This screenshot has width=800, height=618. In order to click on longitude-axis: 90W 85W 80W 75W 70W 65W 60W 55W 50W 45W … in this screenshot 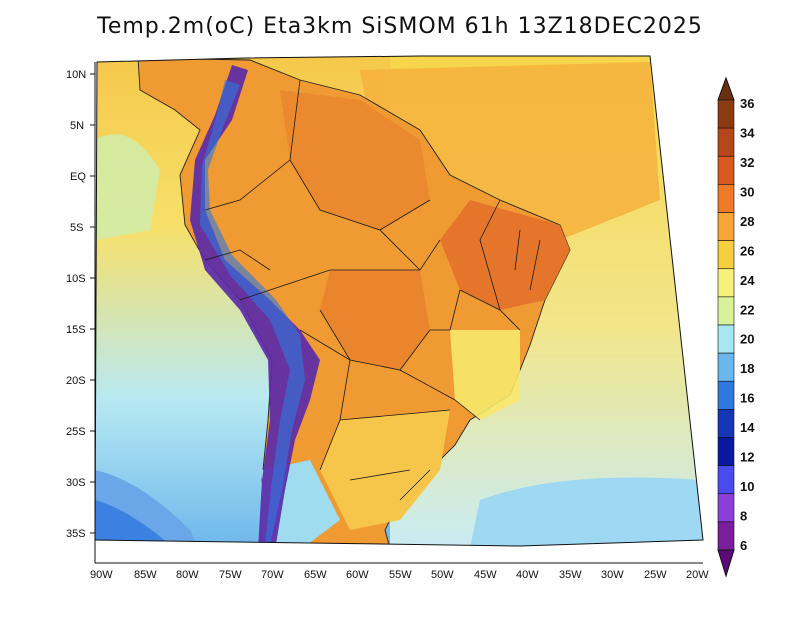, I will do `click(399, 575)`.